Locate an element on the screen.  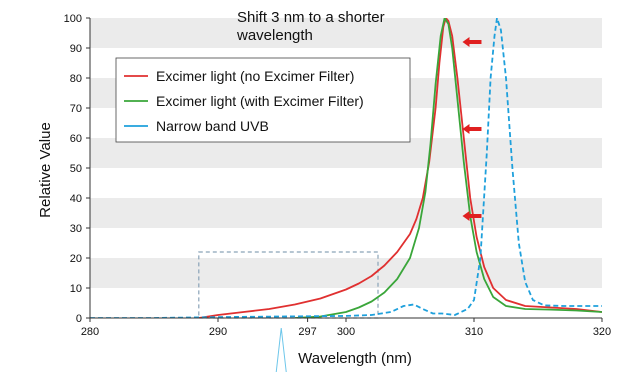
y-tick-label: 50 is located at coordinates (76, 169).